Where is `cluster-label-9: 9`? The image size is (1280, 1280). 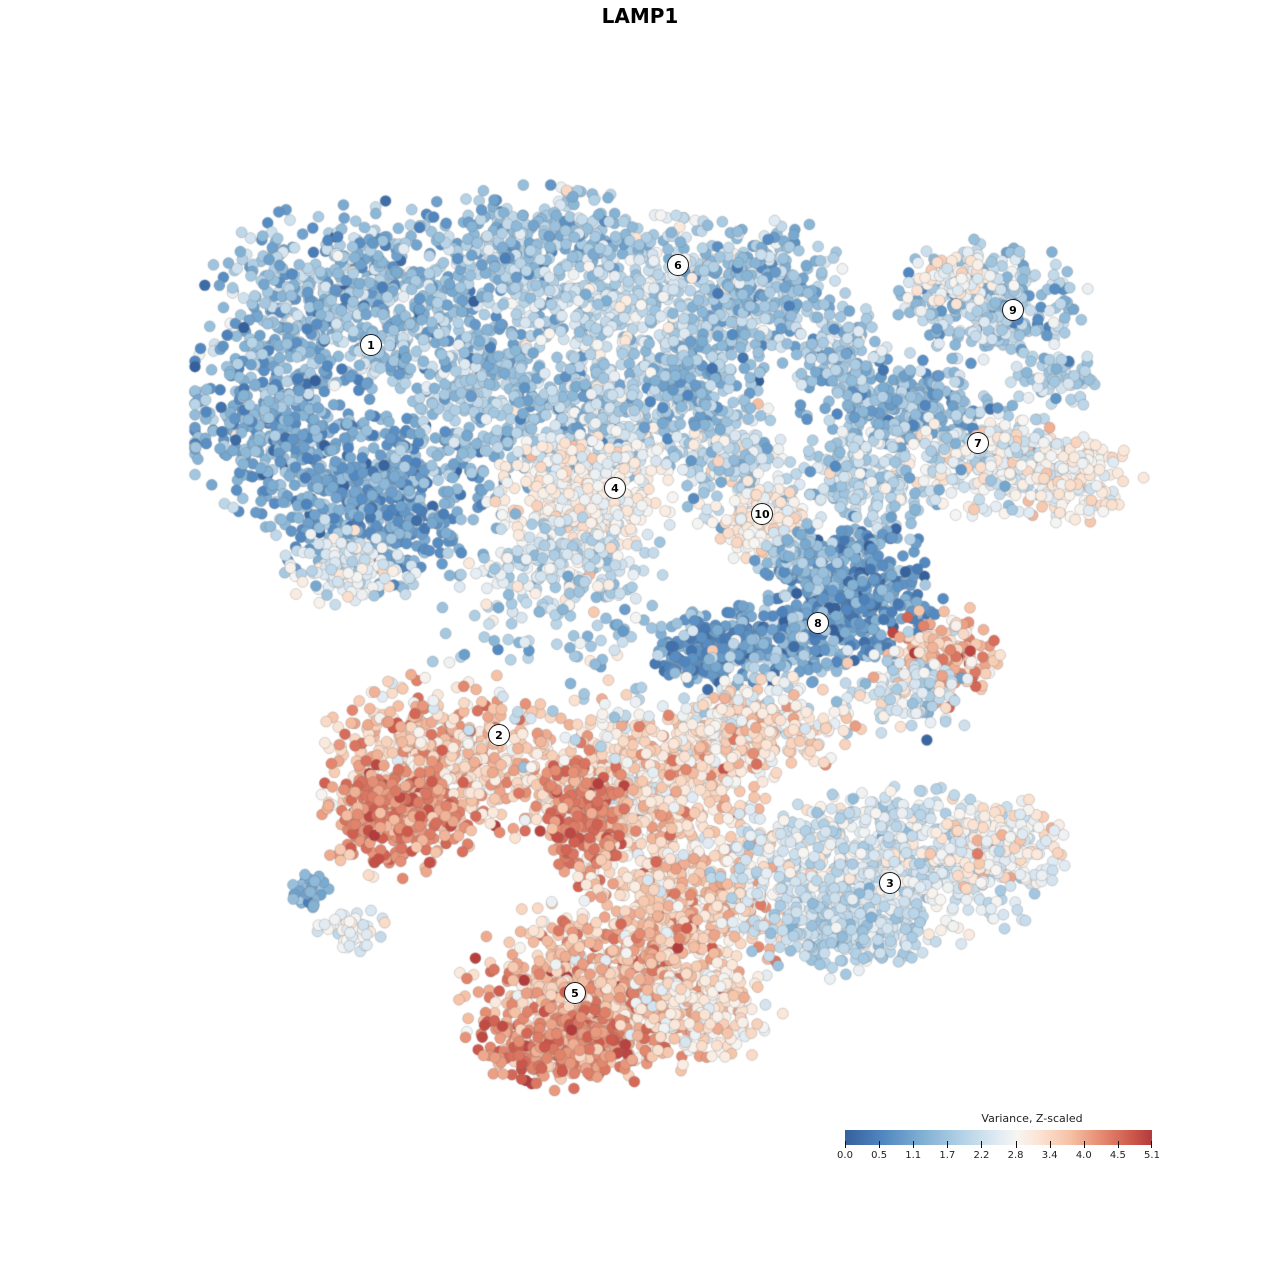 cluster-label-9: 9 is located at coordinates (1013, 310).